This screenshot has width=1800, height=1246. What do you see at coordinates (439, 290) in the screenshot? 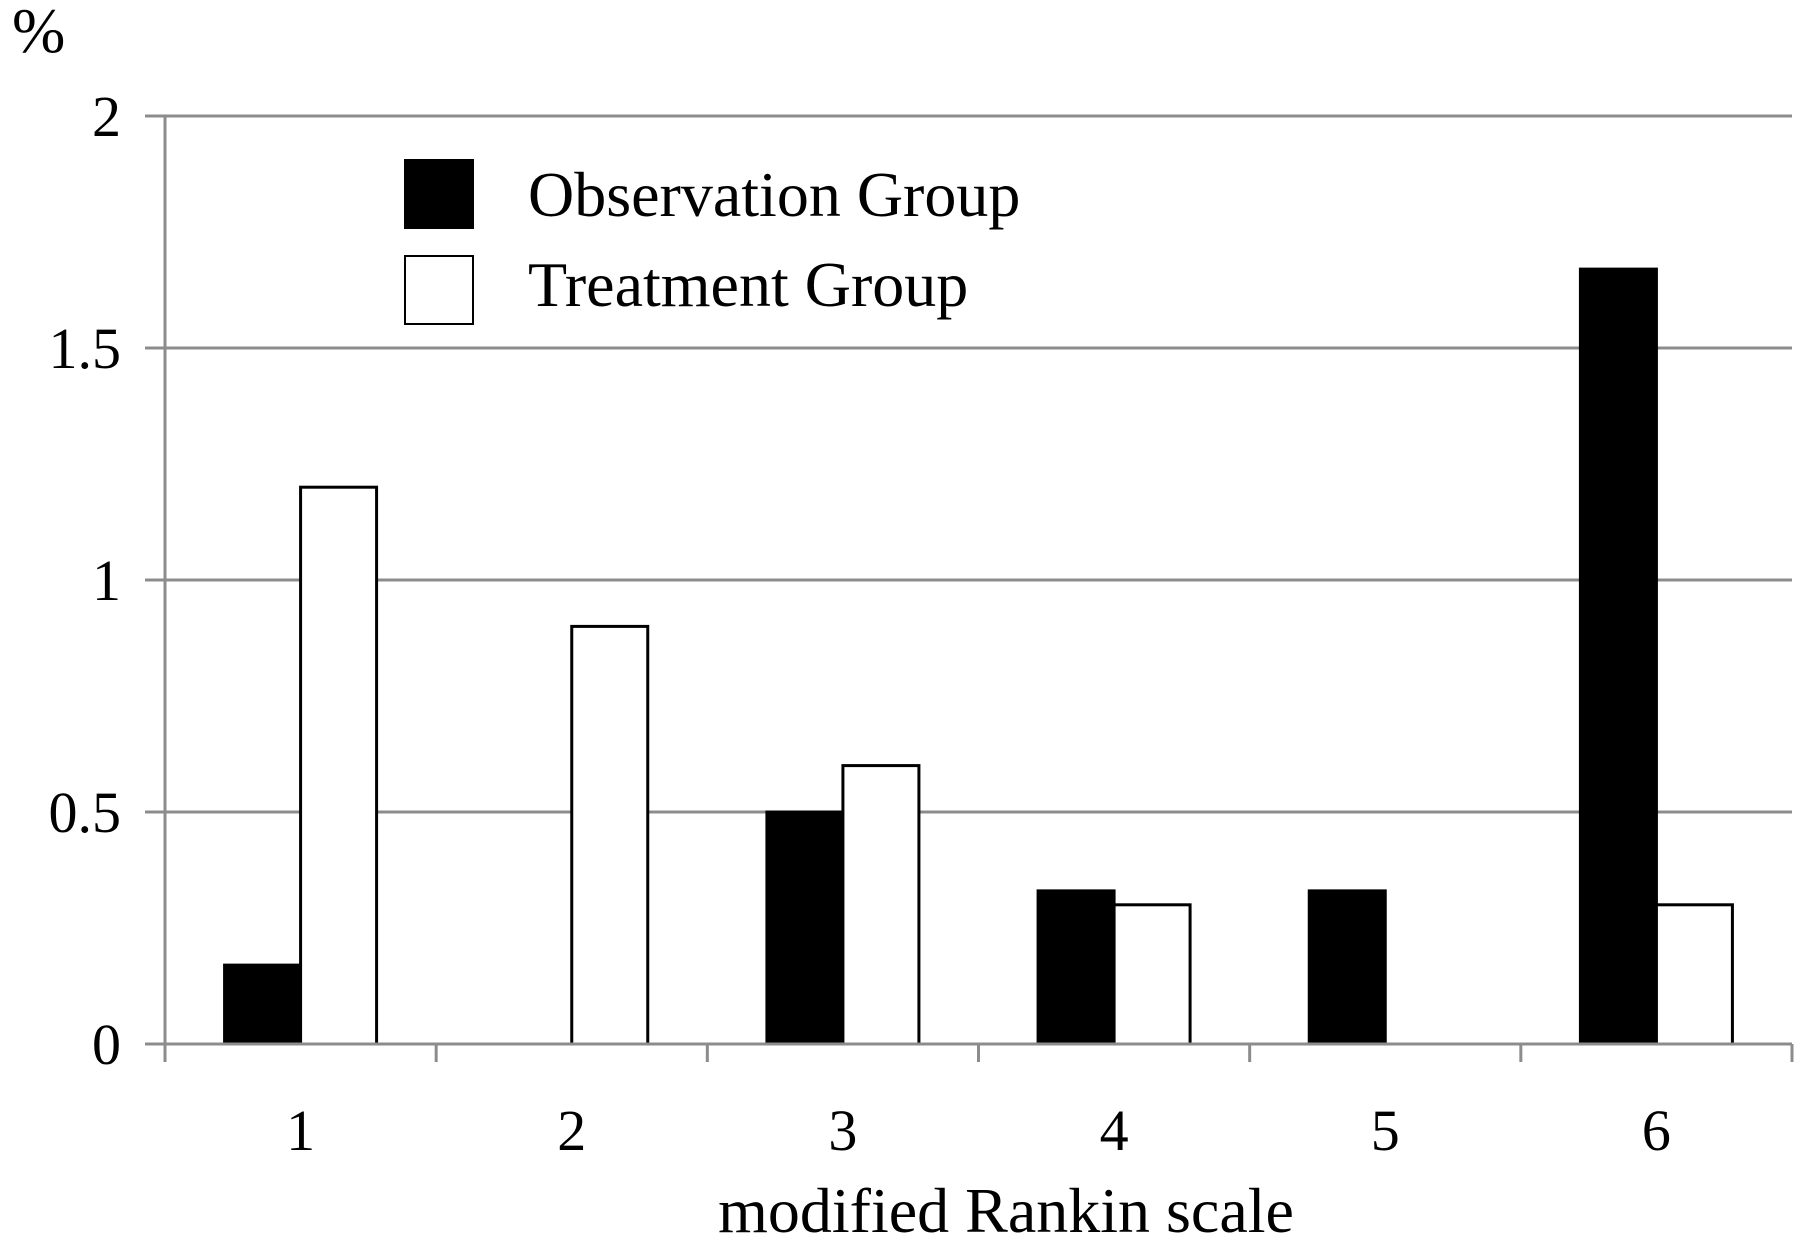
I see `legend-swatch-treatment` at bounding box center [439, 290].